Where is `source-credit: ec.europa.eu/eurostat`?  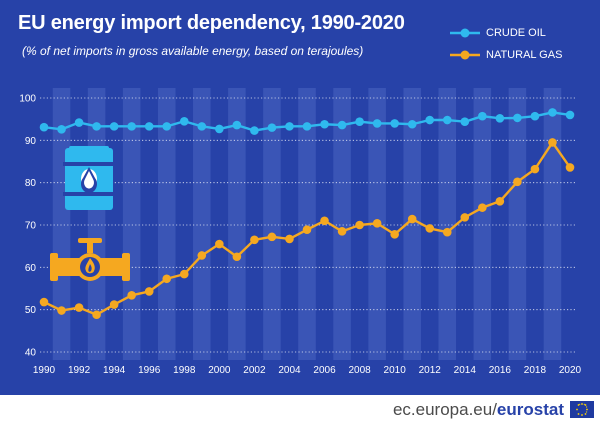 source-credit: ec.europa.eu/eurostat is located at coordinates (478, 410).